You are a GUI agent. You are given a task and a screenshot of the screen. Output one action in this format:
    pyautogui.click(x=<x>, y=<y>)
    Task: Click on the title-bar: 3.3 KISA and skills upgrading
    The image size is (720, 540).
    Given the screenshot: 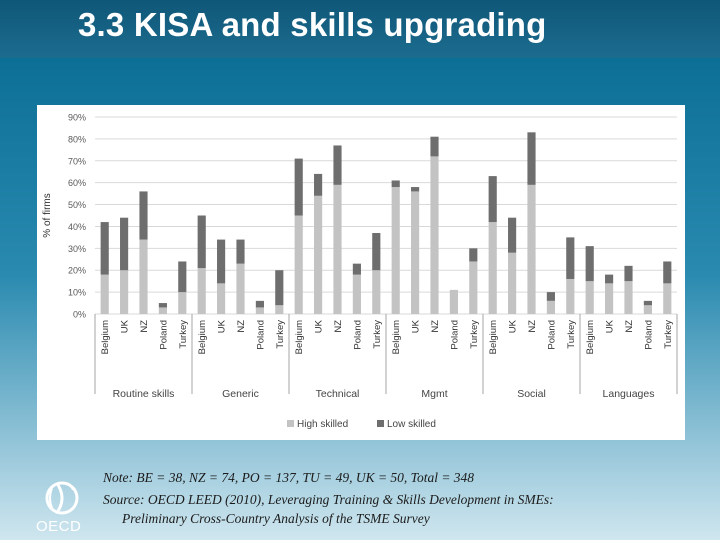 What is the action you would take?
    pyautogui.click(x=360, y=29)
    